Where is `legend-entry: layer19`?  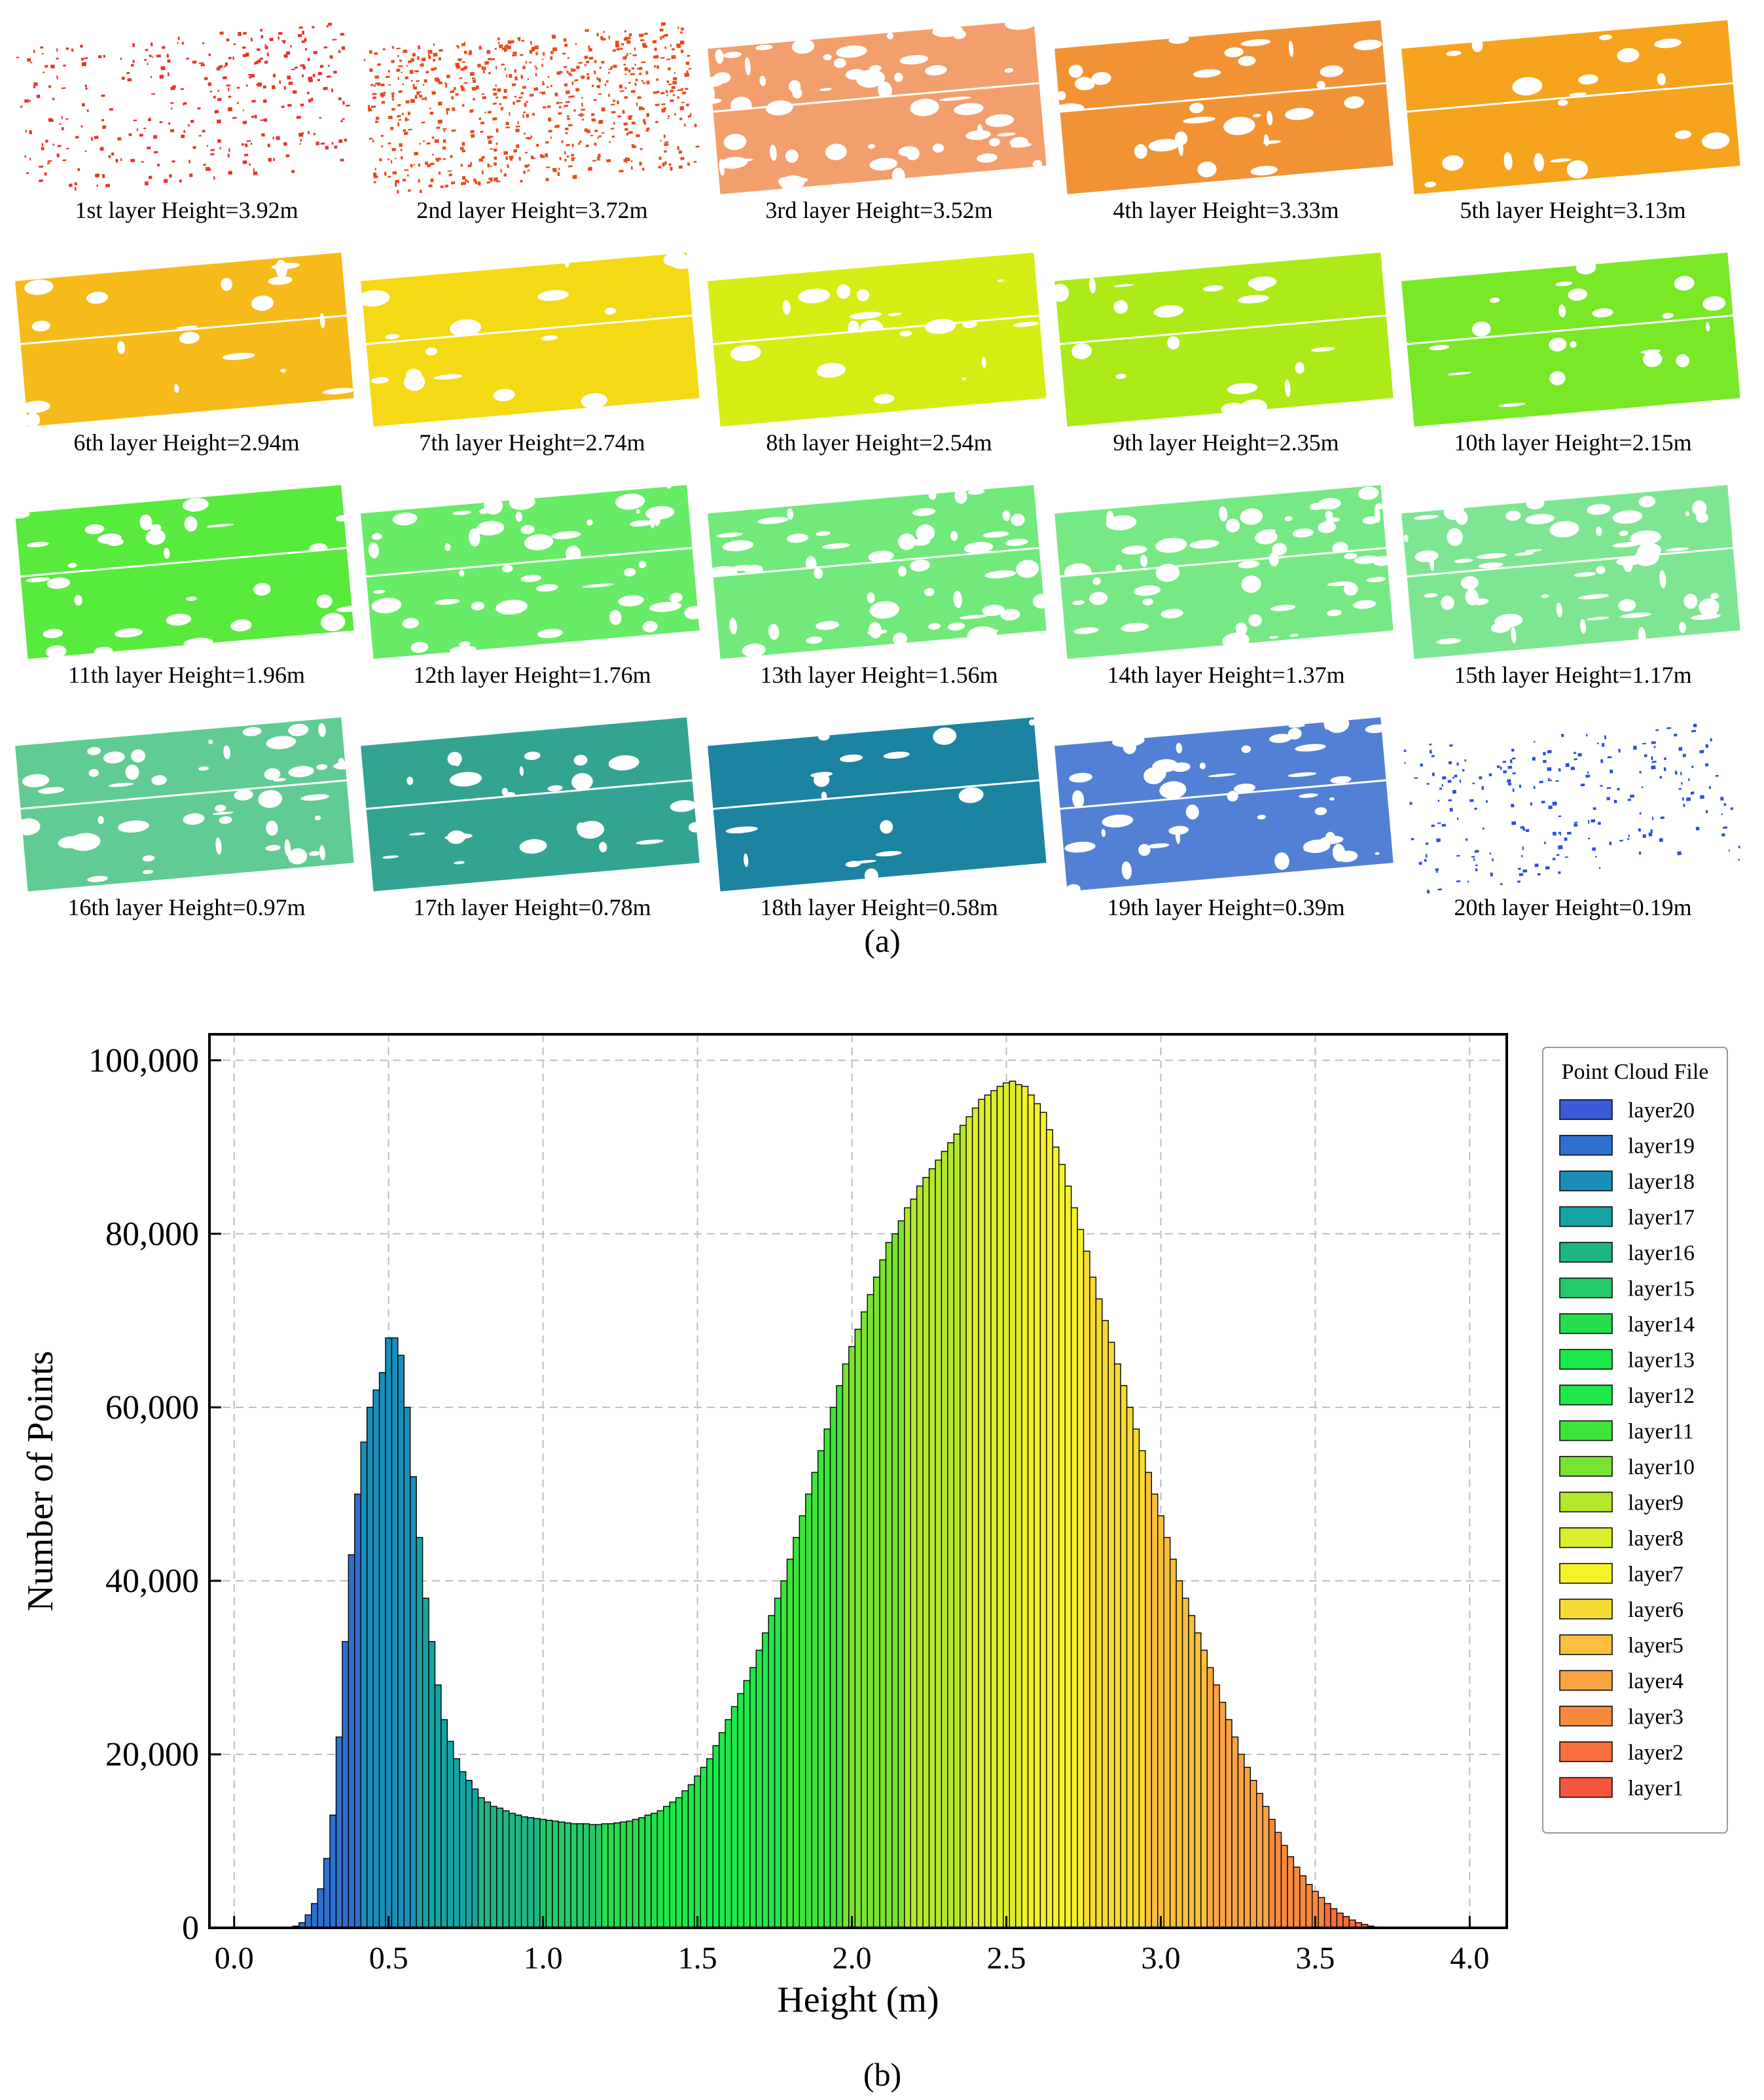
legend-entry: layer19 is located at coordinates (1661, 1147).